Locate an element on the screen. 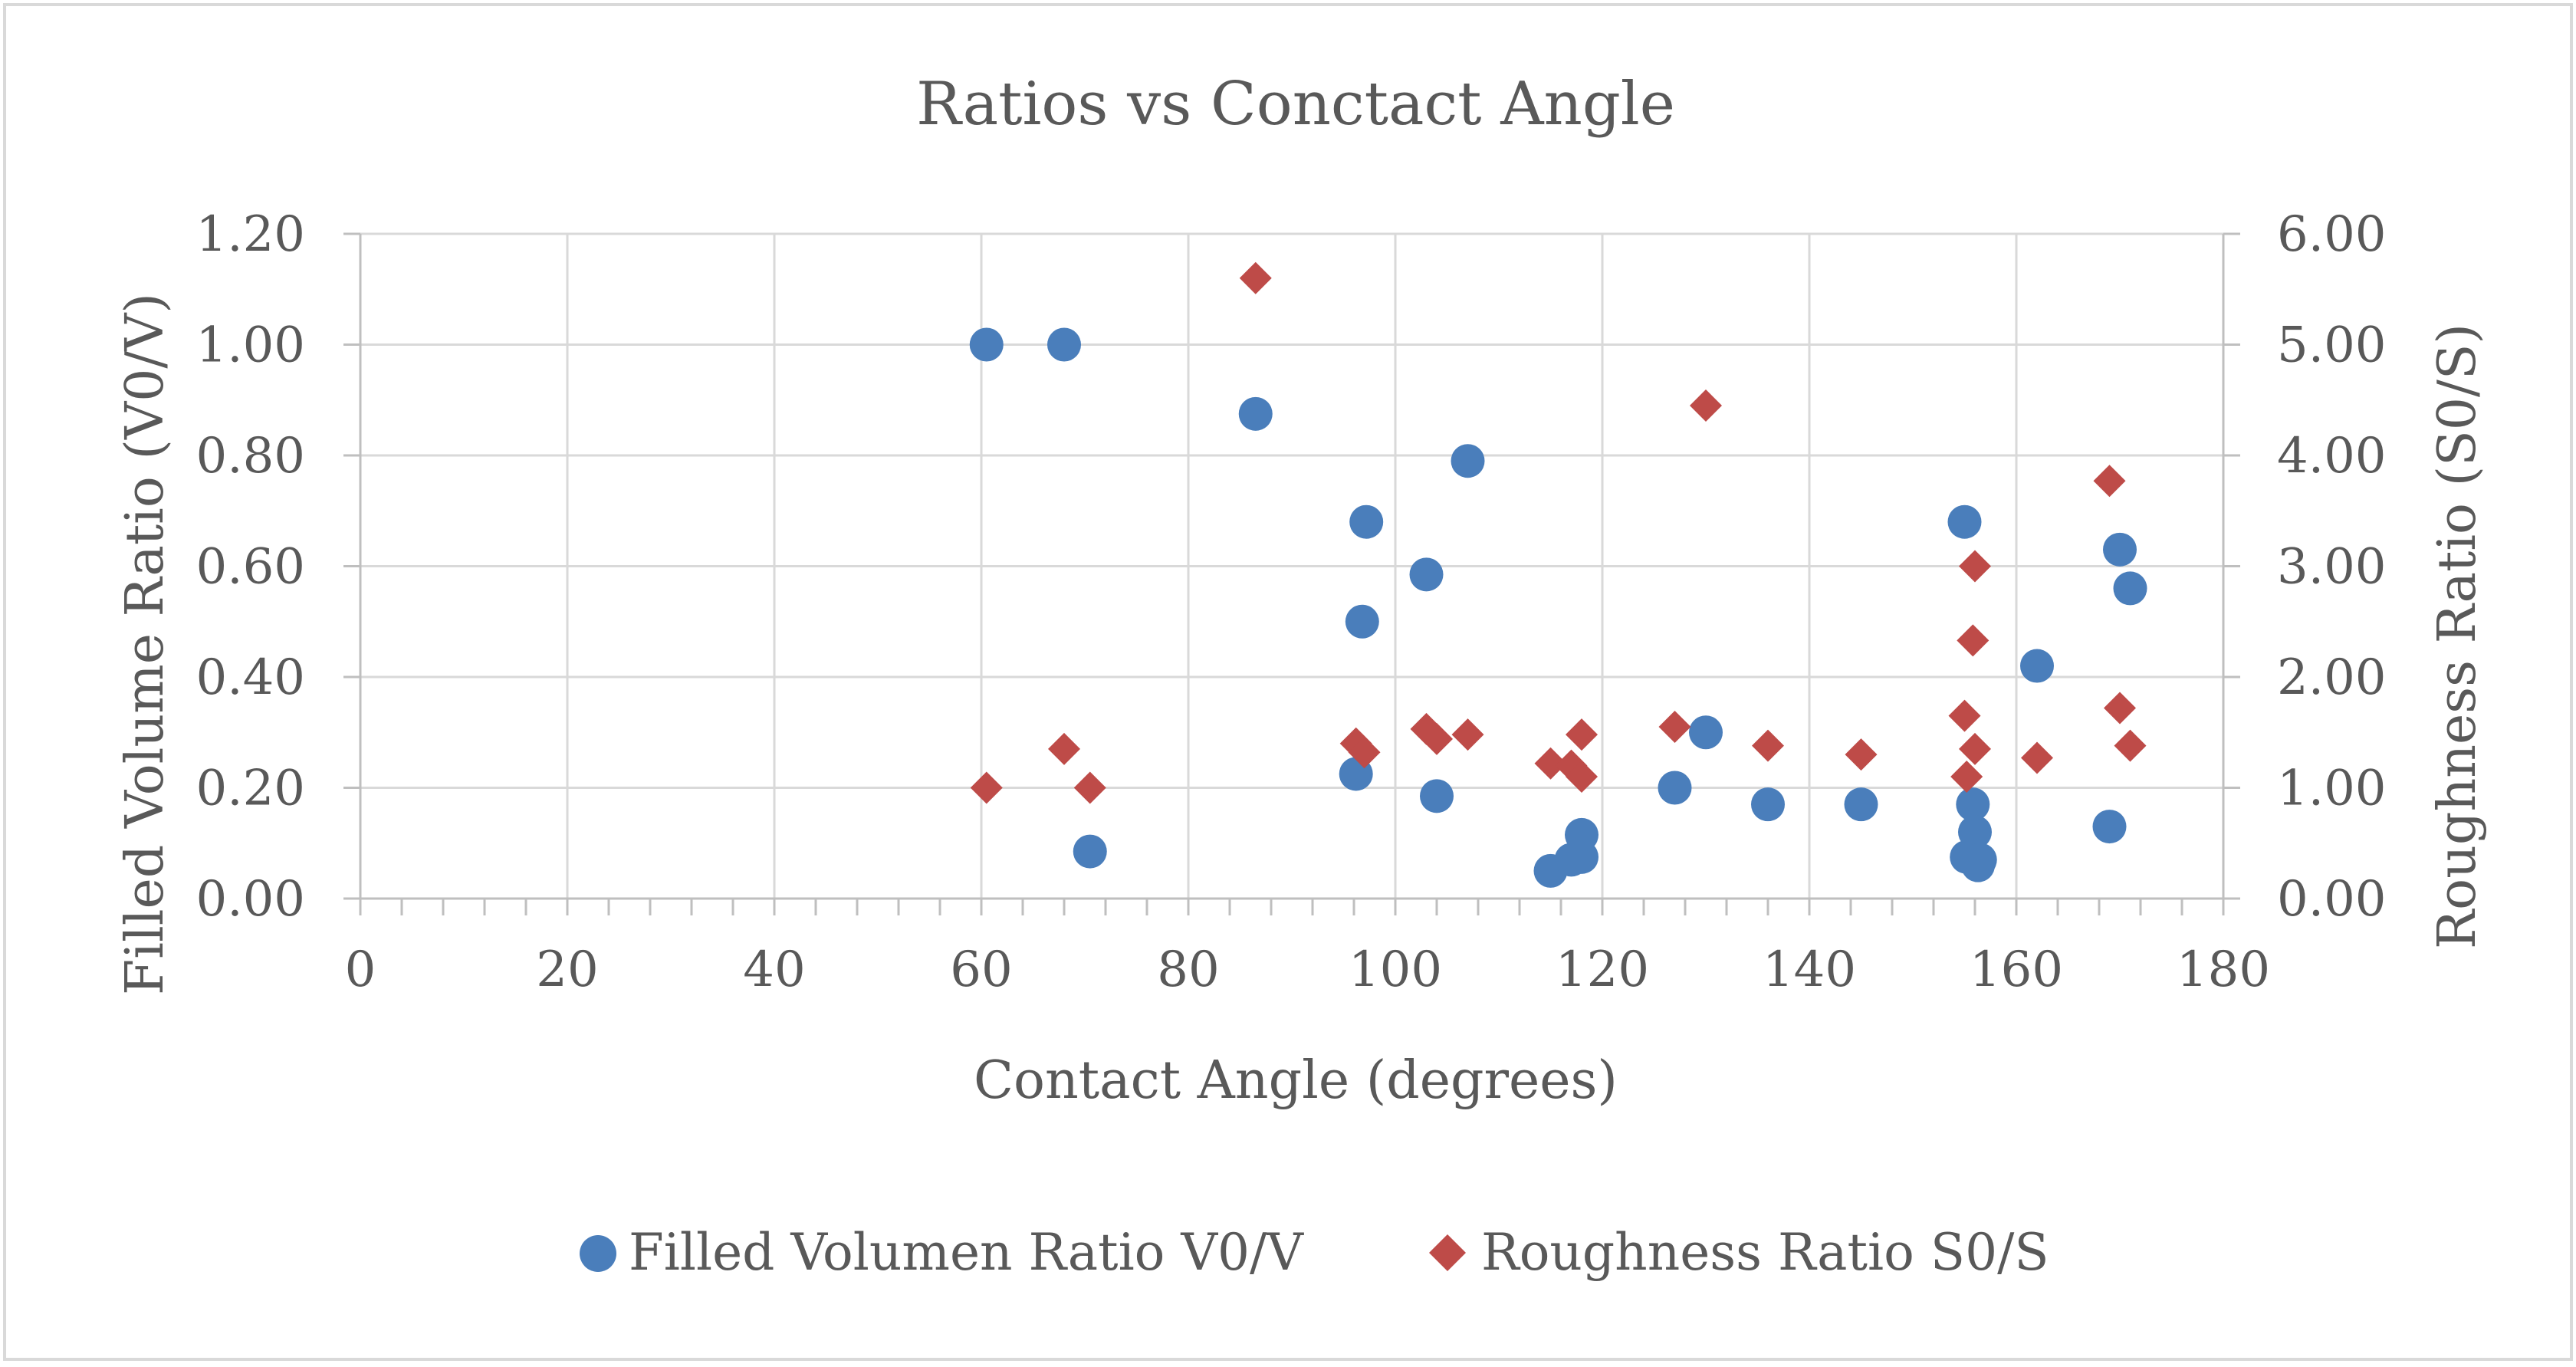 This screenshot has width=2576, height=1367. y2-tick-label: 1.00 is located at coordinates (2332, 789).